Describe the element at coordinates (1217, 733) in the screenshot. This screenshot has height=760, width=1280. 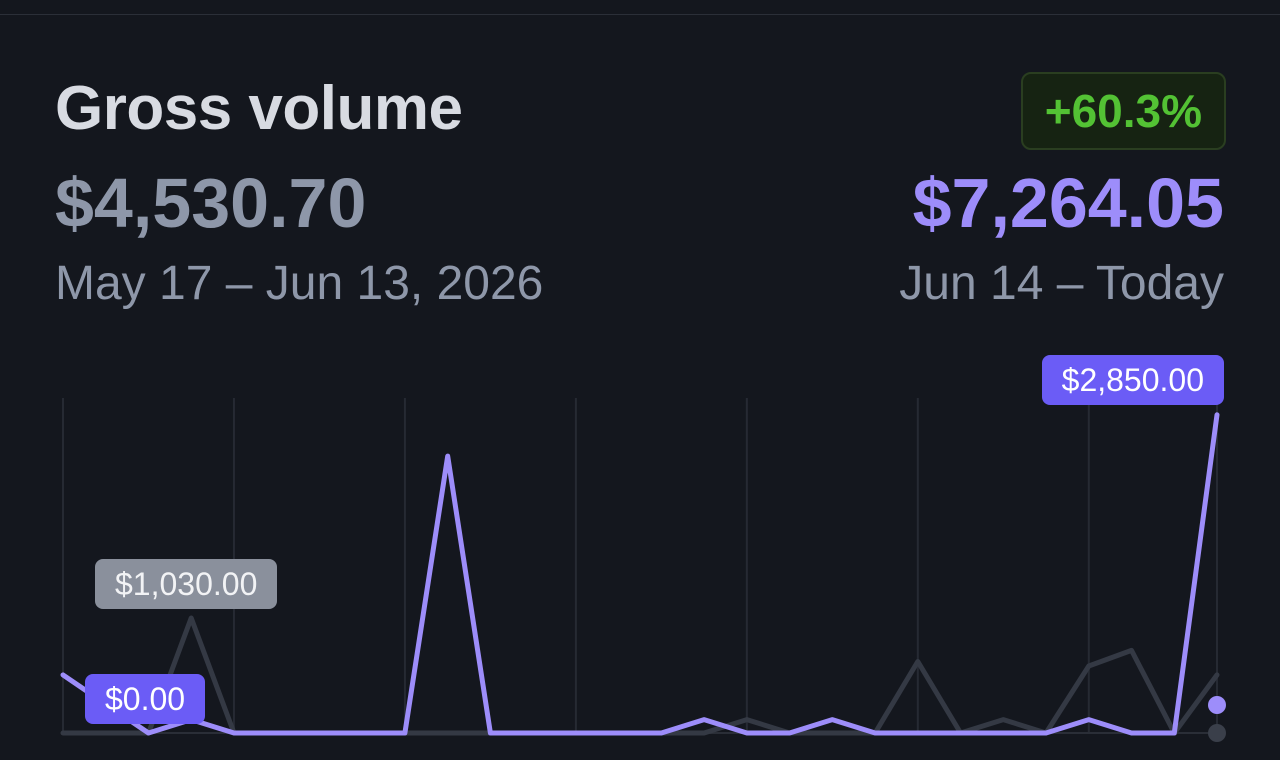
I see `previous-series-end-marker` at that location.